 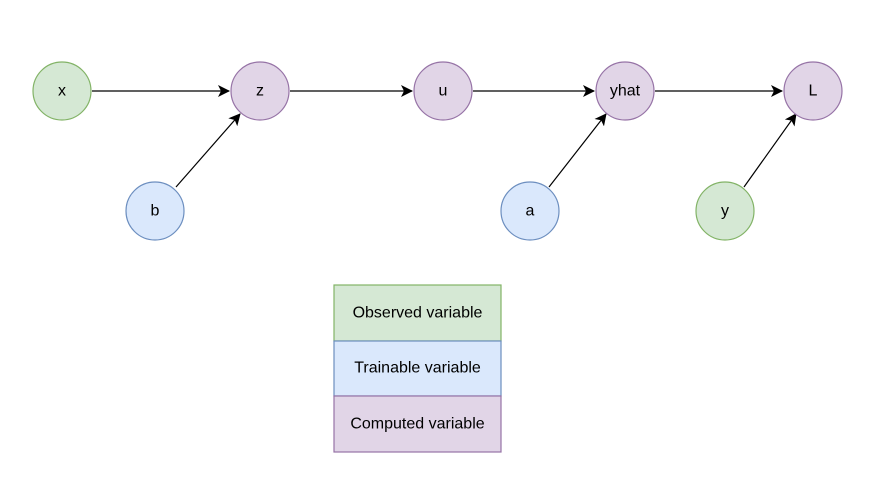 I want to click on legend-trainable-label: Trainable variable, so click(x=417, y=368).